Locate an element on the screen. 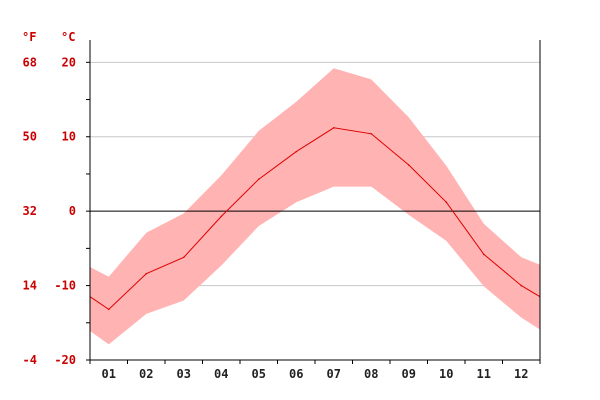 The height and width of the screenshot is (400, 600). fahrenheit-tick-label: 32 is located at coordinates (30, 211).